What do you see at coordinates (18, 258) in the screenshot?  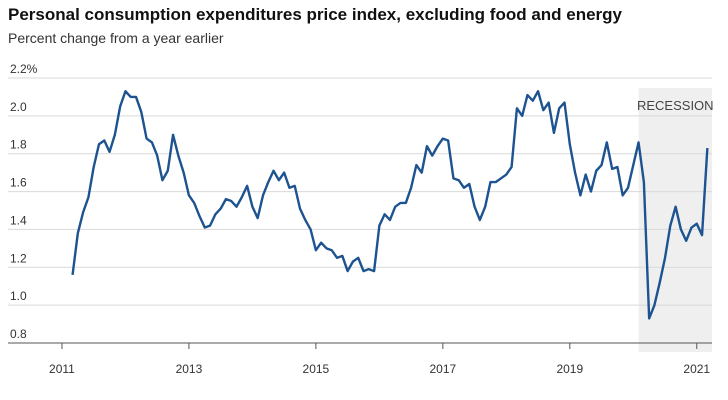 I see `y-tick-label: 1.2` at bounding box center [18, 258].